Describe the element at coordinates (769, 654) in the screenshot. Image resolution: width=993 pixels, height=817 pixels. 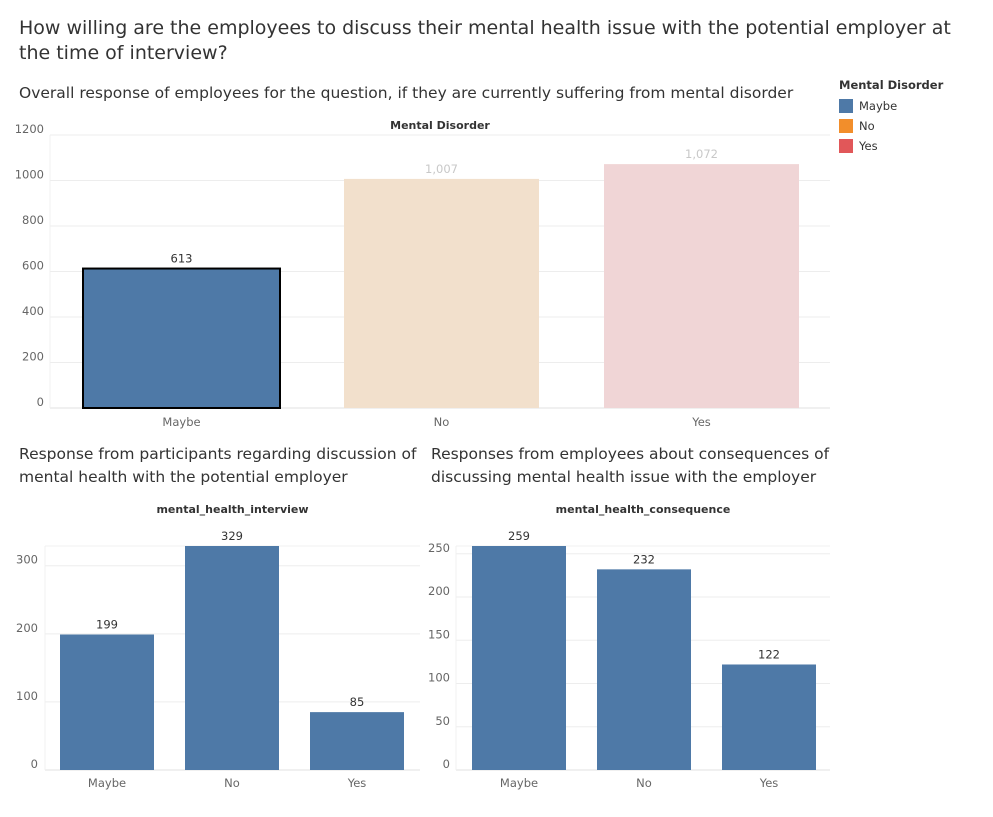
I see `chart3-value-label-yes: 122` at that location.